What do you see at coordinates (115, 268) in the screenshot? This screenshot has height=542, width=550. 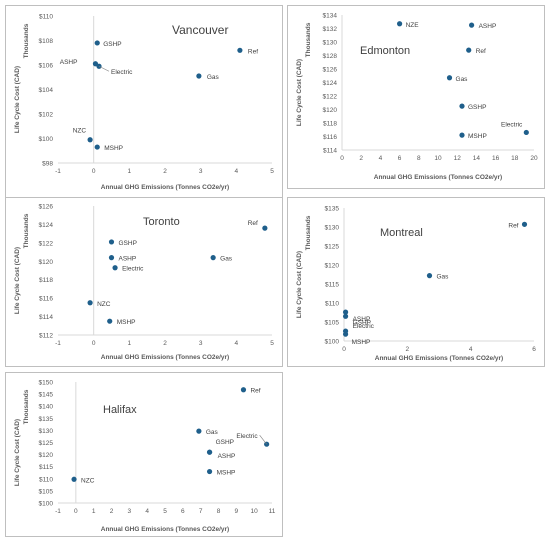 I see `data-point-electric` at bounding box center [115, 268].